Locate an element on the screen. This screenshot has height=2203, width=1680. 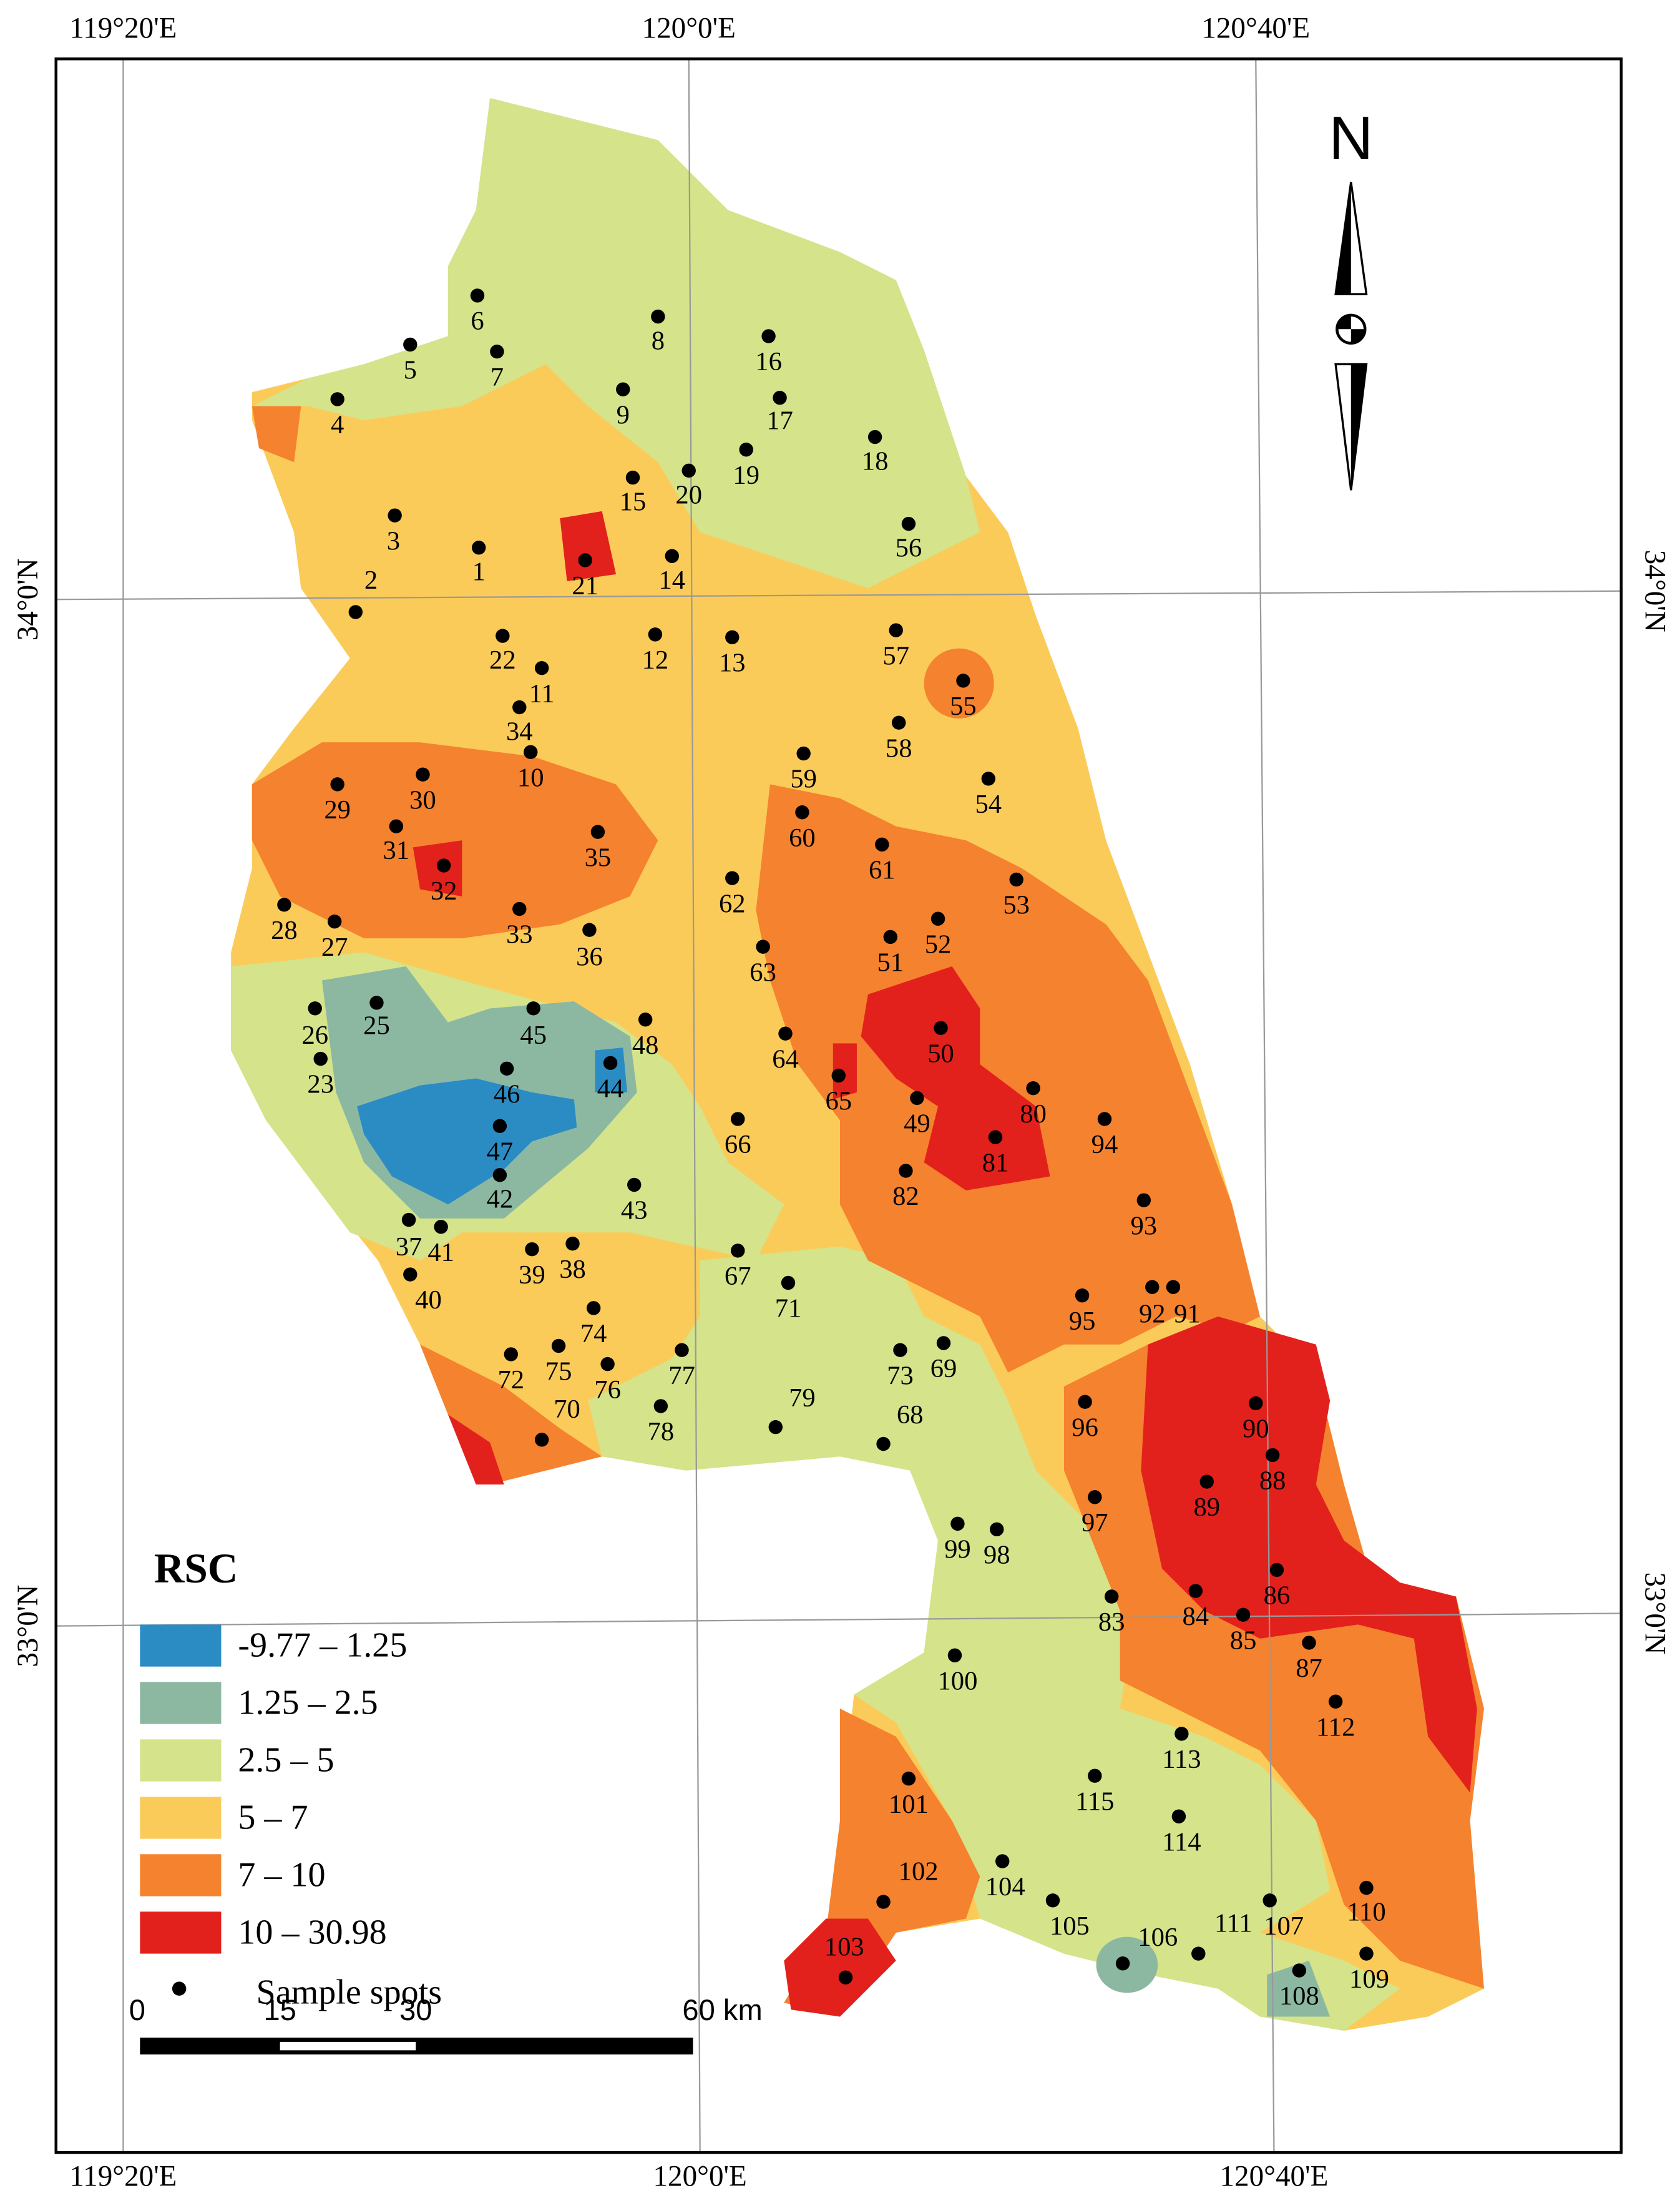
lon-label: 119°20'E is located at coordinates (123, 28).